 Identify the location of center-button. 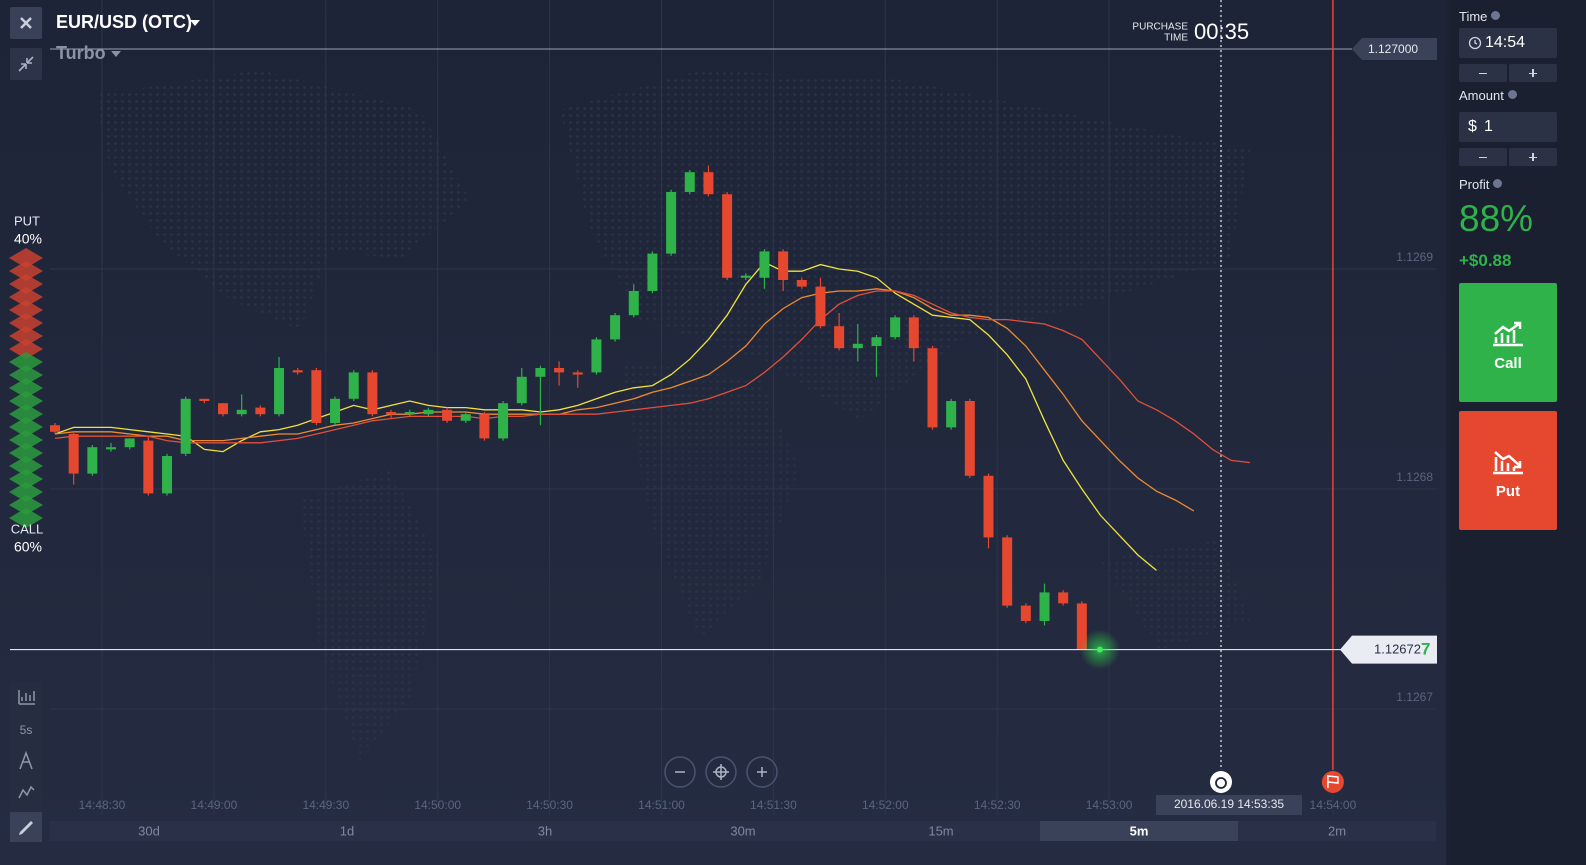
(721, 772).